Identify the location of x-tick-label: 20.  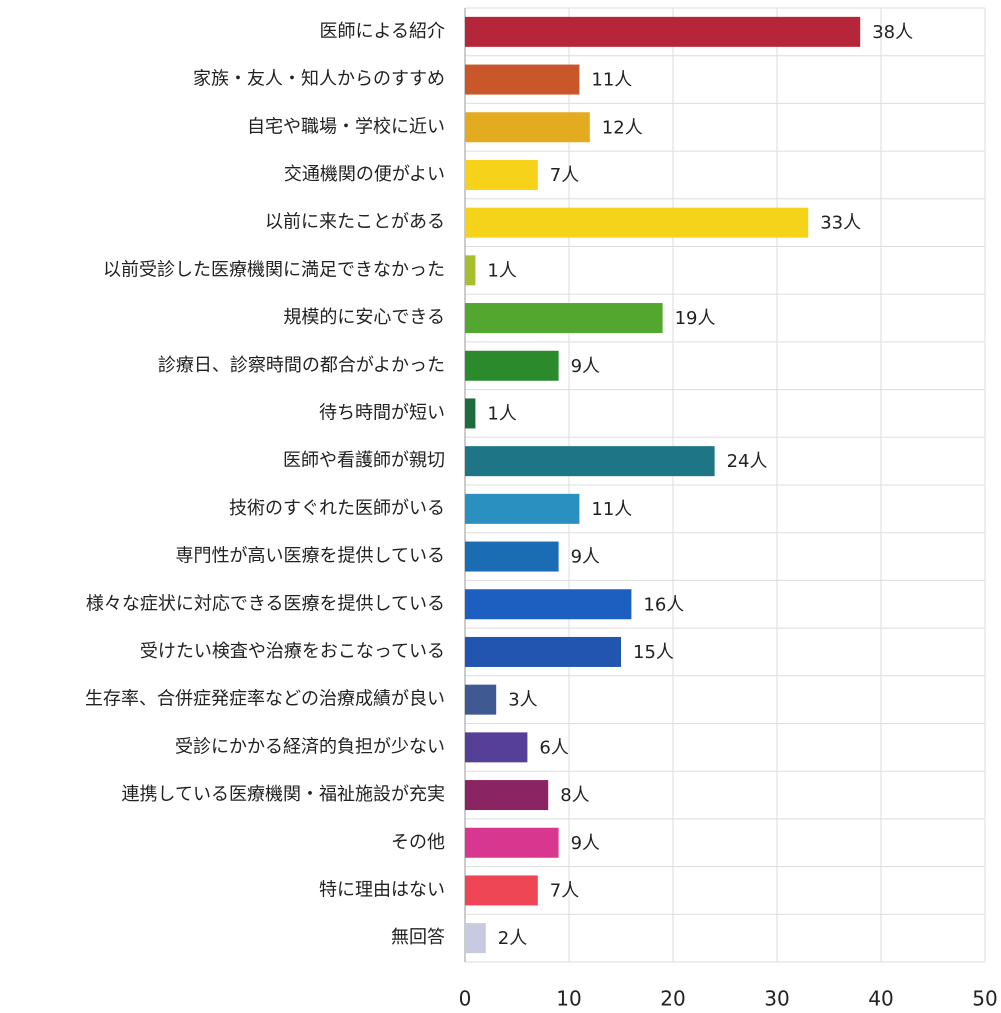
(672, 999).